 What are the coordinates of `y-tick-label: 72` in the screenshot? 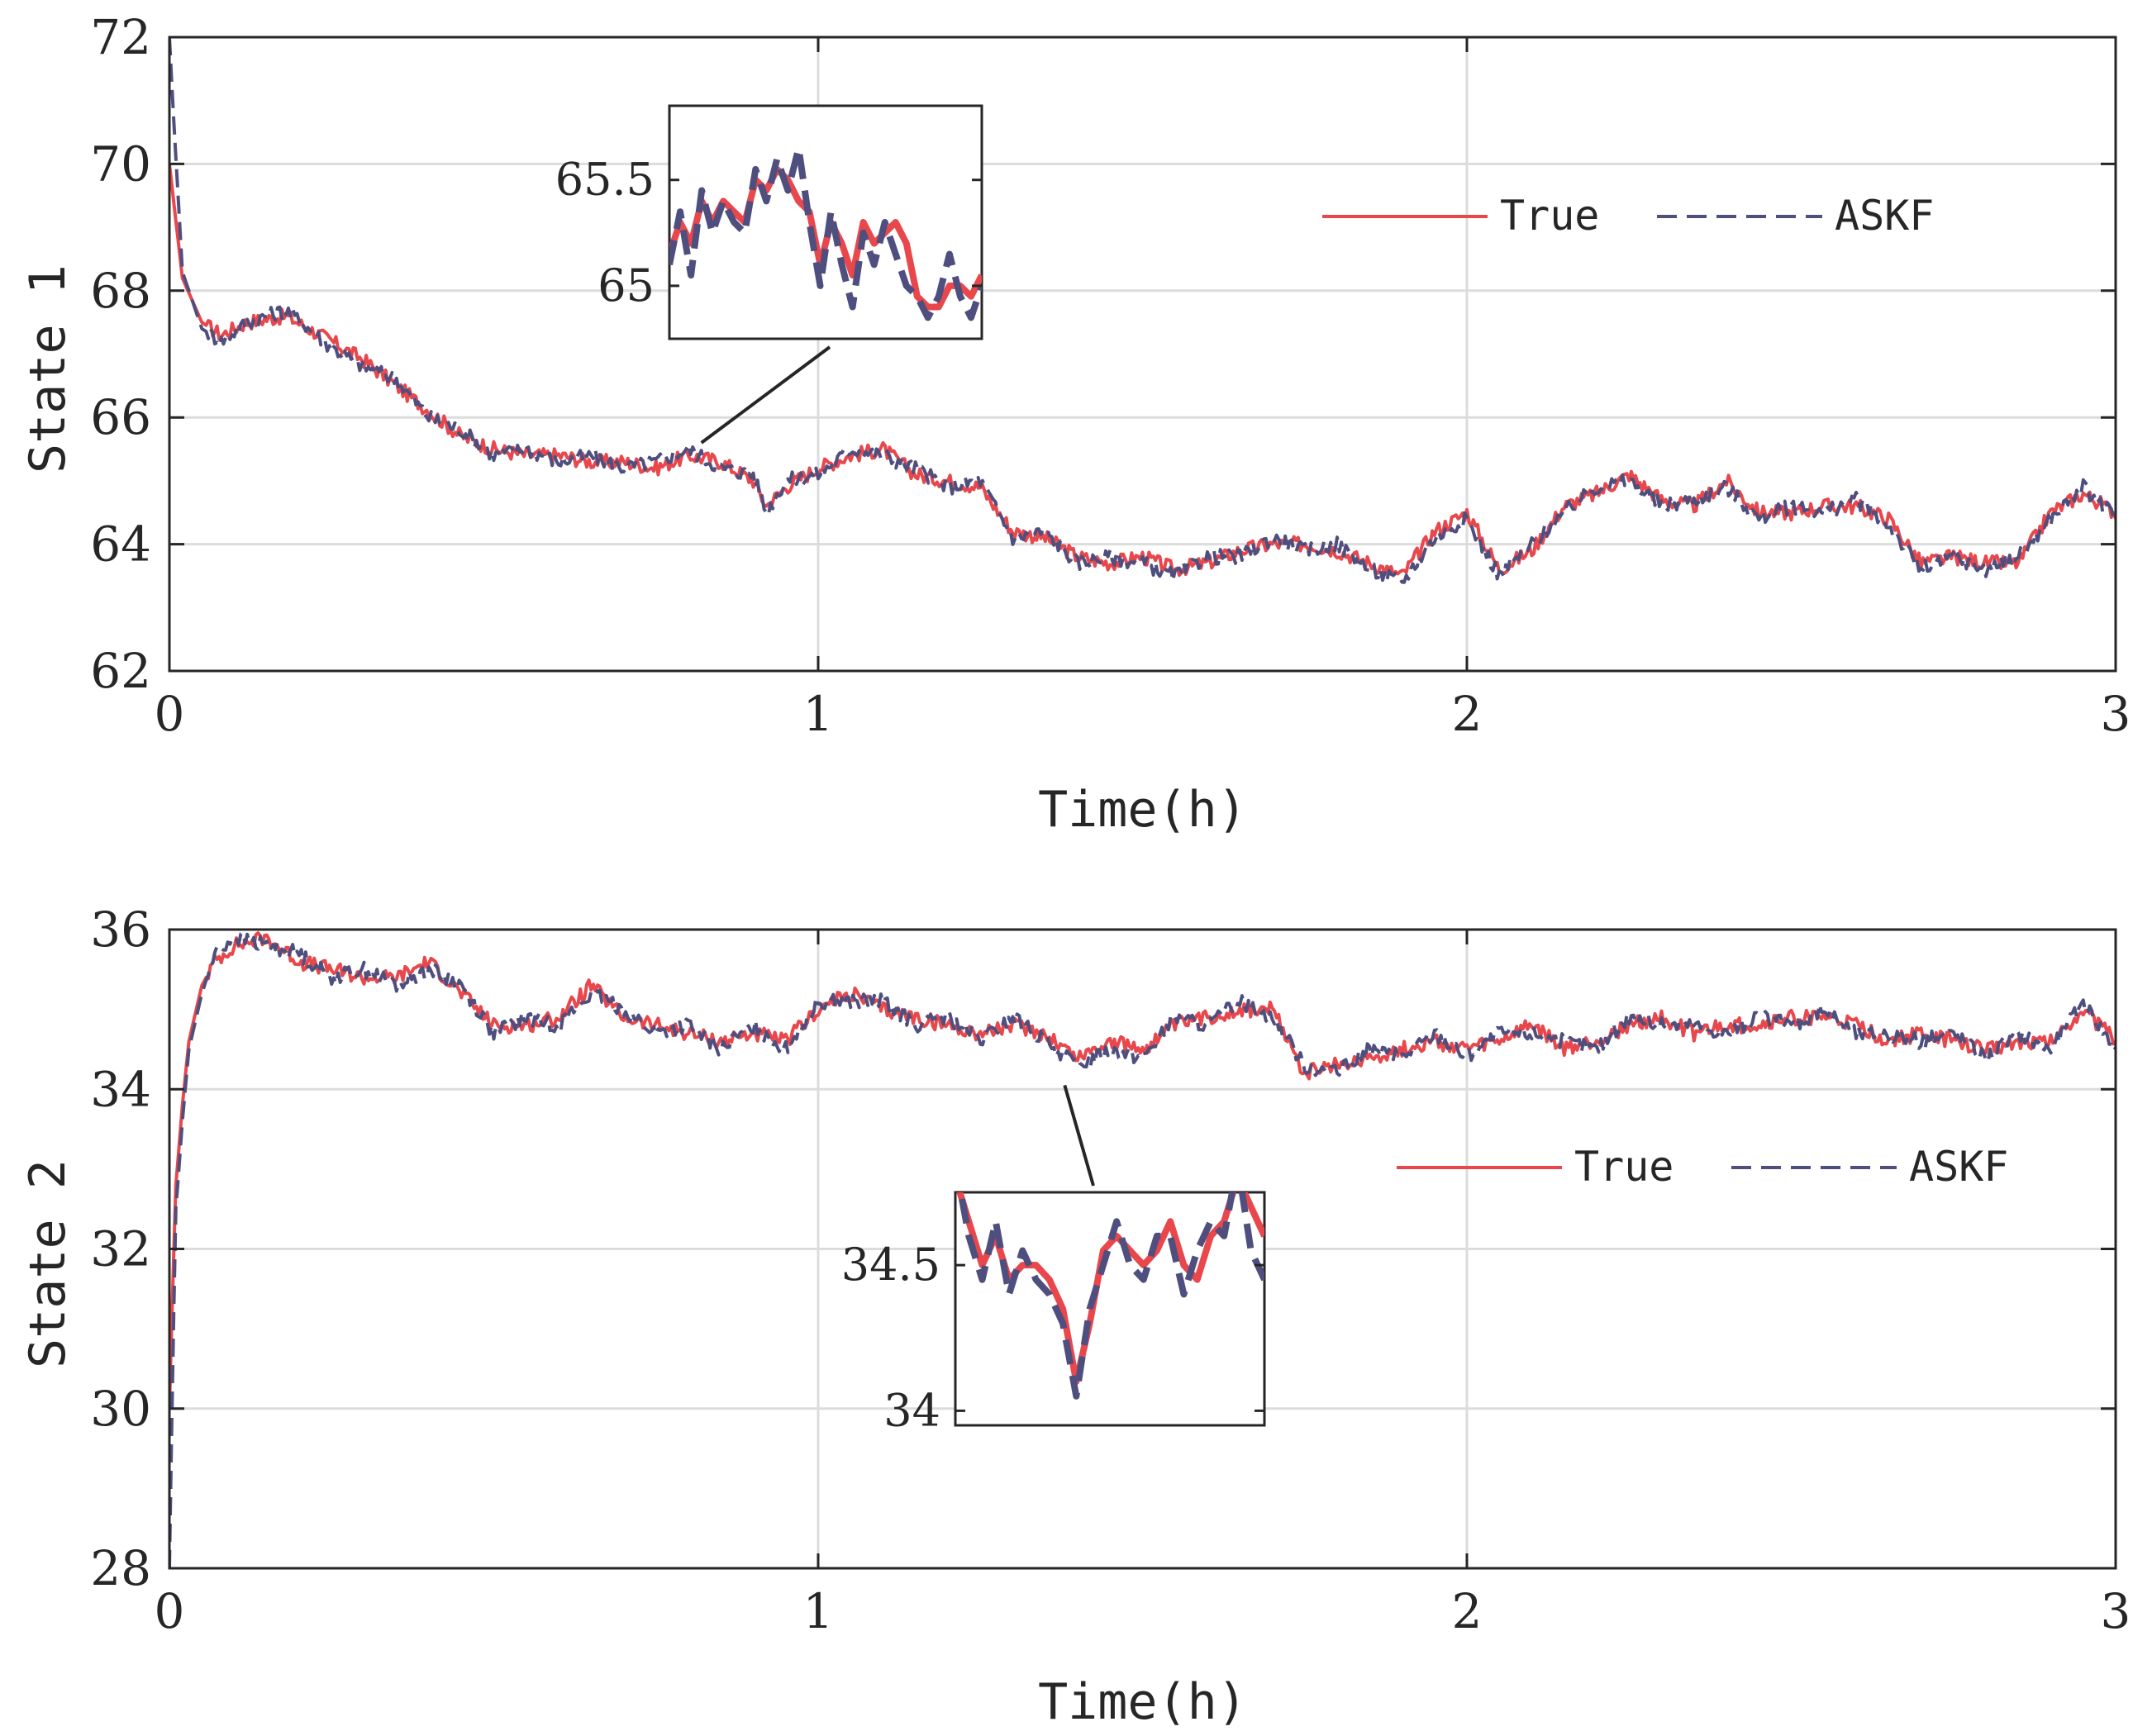 It's located at (121, 37).